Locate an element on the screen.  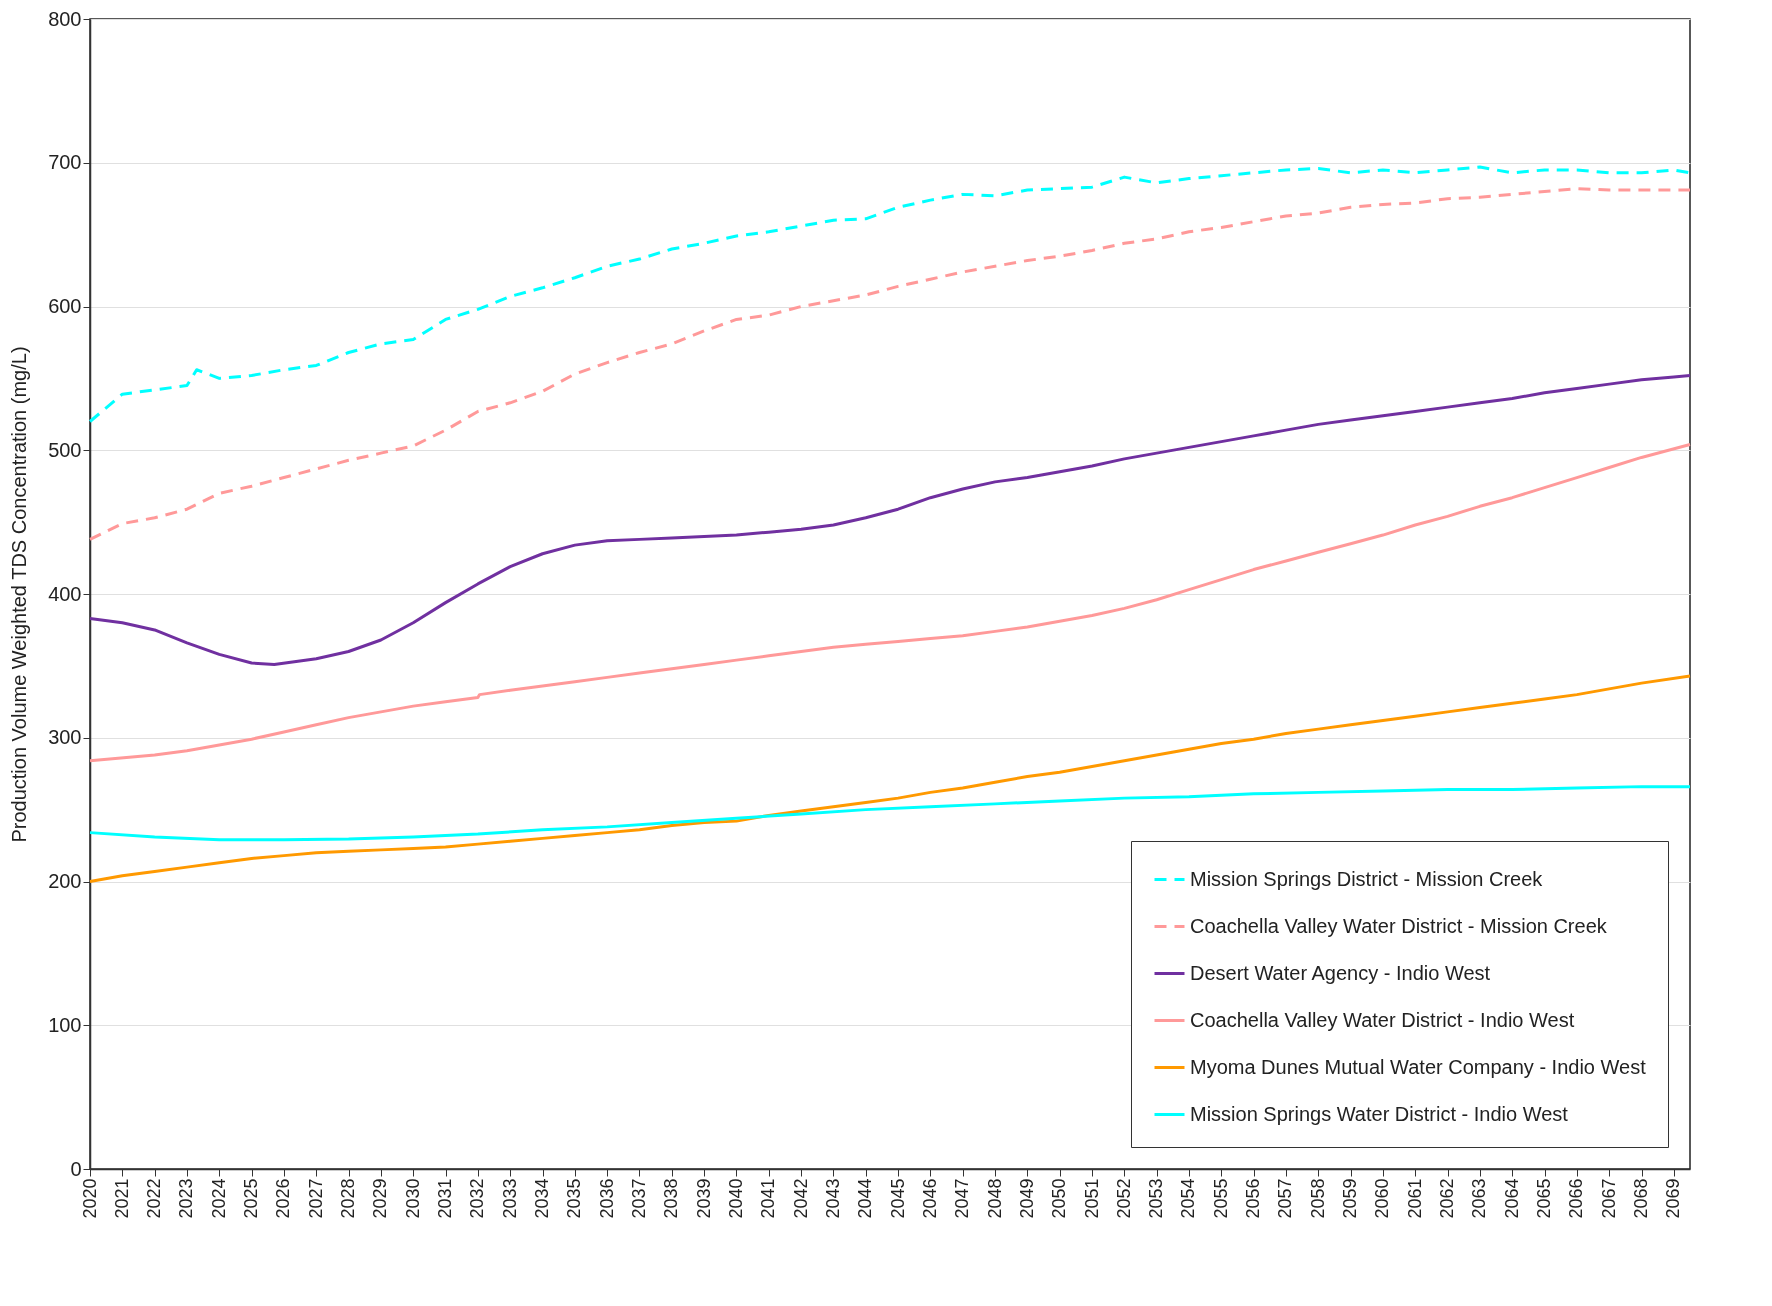
x-tick-label: 2052 is located at coordinates (1123, 1198).